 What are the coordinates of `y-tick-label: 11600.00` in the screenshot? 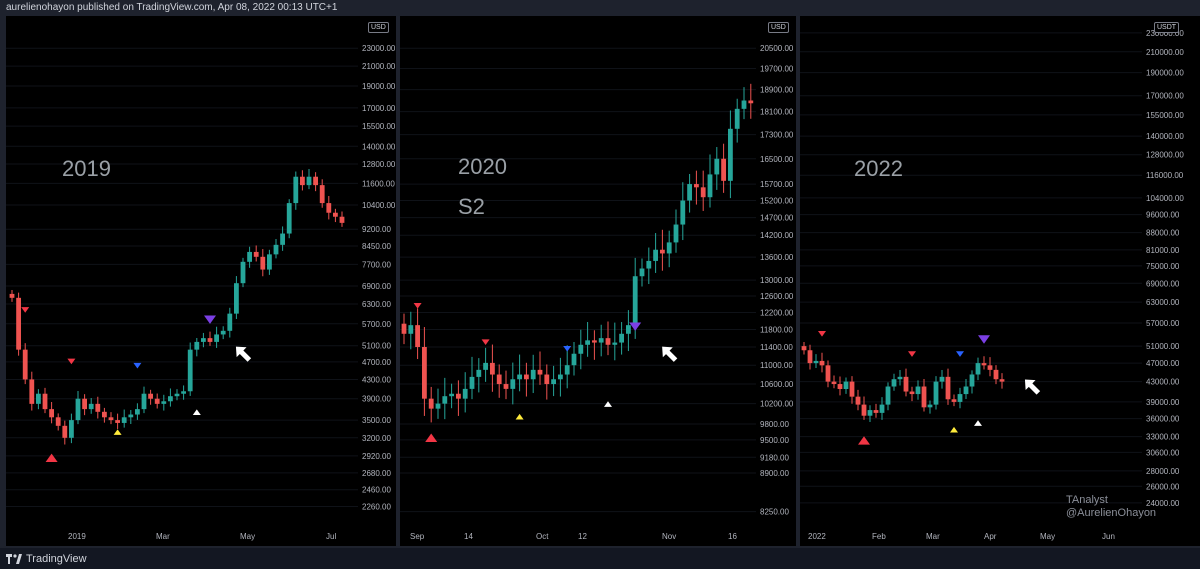 It's located at (378, 183).